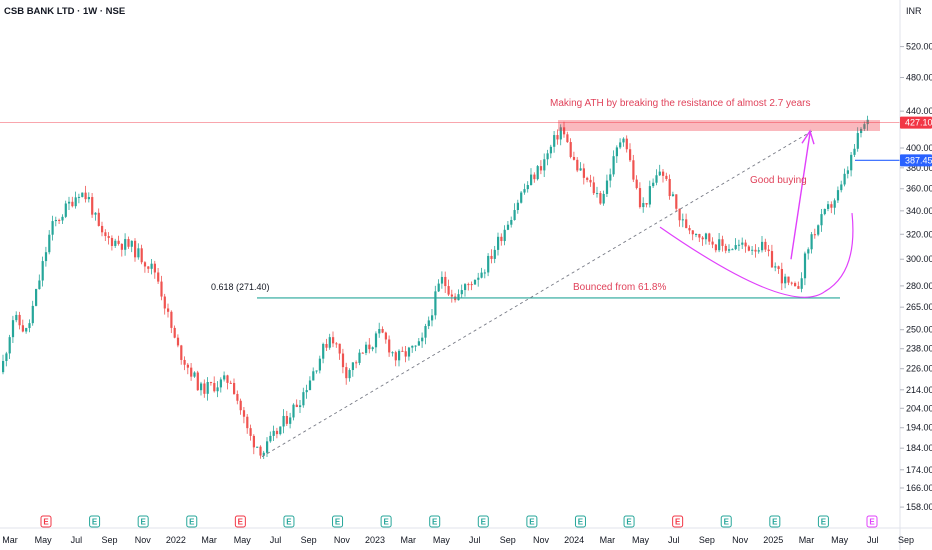 The width and height of the screenshot is (932, 550). I want to click on price-tick-label: 440.00, so click(919, 111).